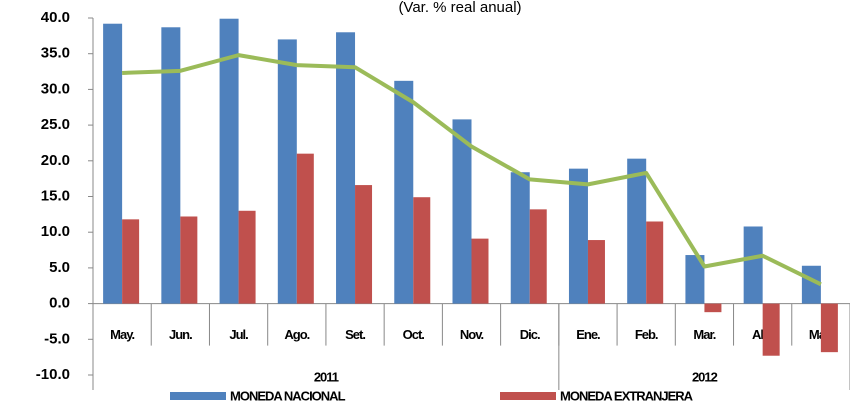 The width and height of the screenshot is (850, 404). What do you see at coordinates (326, 376) in the screenshot?
I see `group-label: 2011` at bounding box center [326, 376].